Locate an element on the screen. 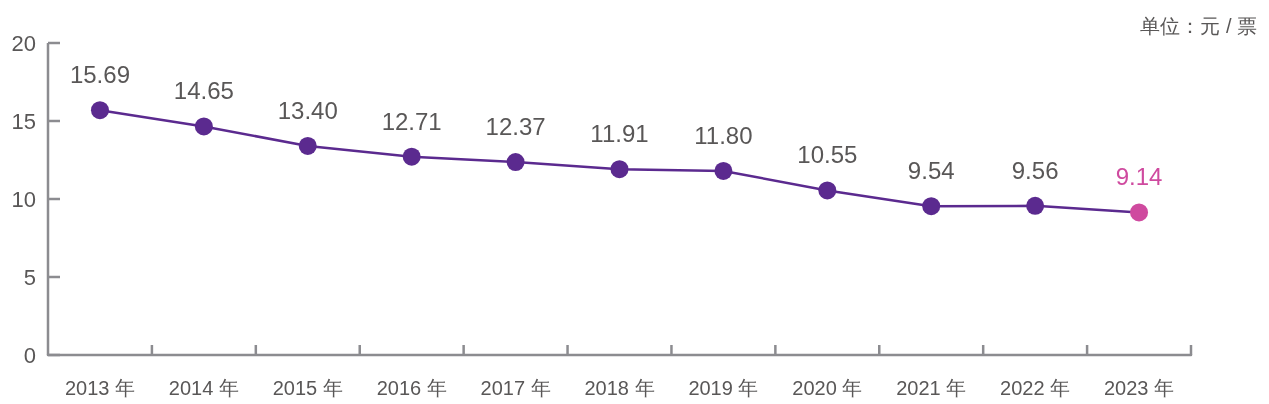 The image size is (1269, 404). x-tick-label: 2019 年 is located at coordinates (723, 388).